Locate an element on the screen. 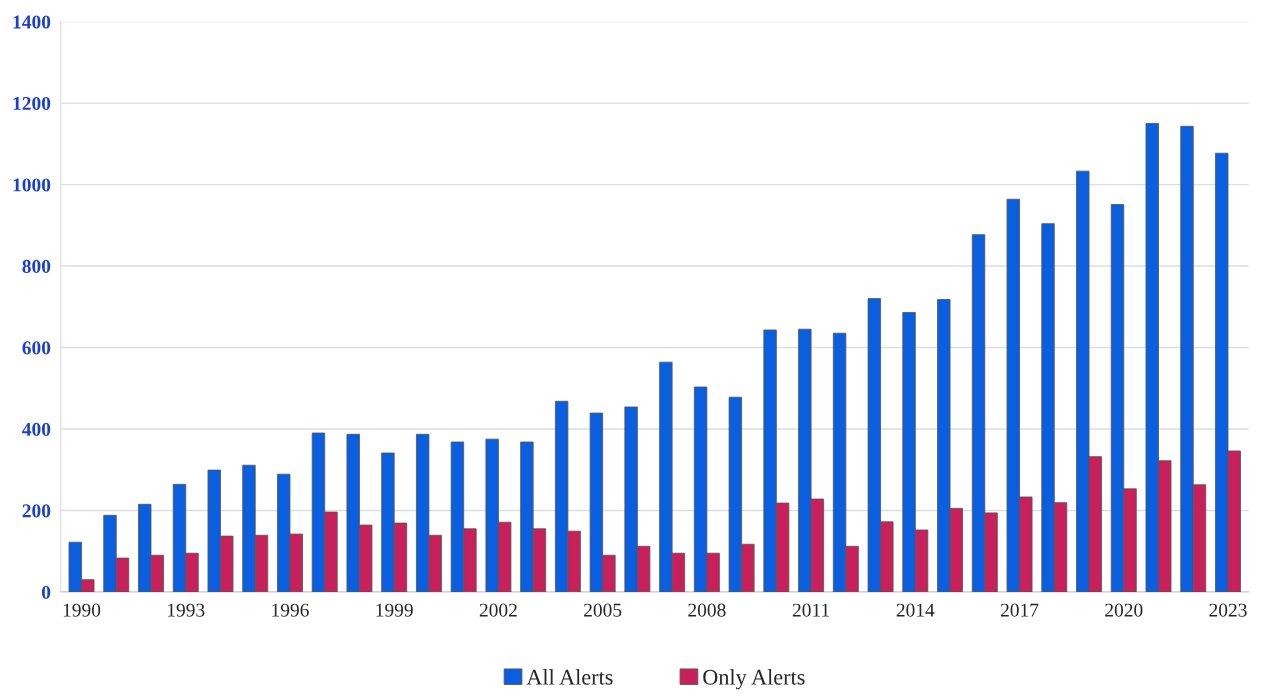  x-tick-label: 1999 is located at coordinates (394, 610).